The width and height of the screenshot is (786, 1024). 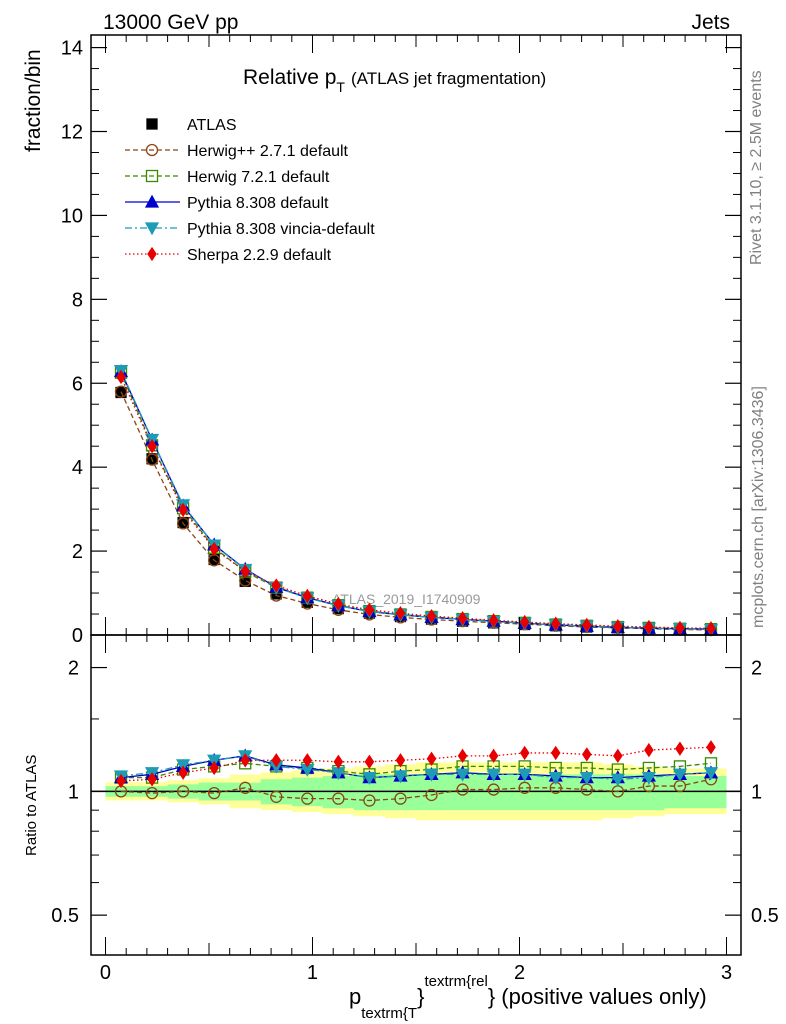 I want to click on ratio-tick-label: 2, so click(x=73, y=669).